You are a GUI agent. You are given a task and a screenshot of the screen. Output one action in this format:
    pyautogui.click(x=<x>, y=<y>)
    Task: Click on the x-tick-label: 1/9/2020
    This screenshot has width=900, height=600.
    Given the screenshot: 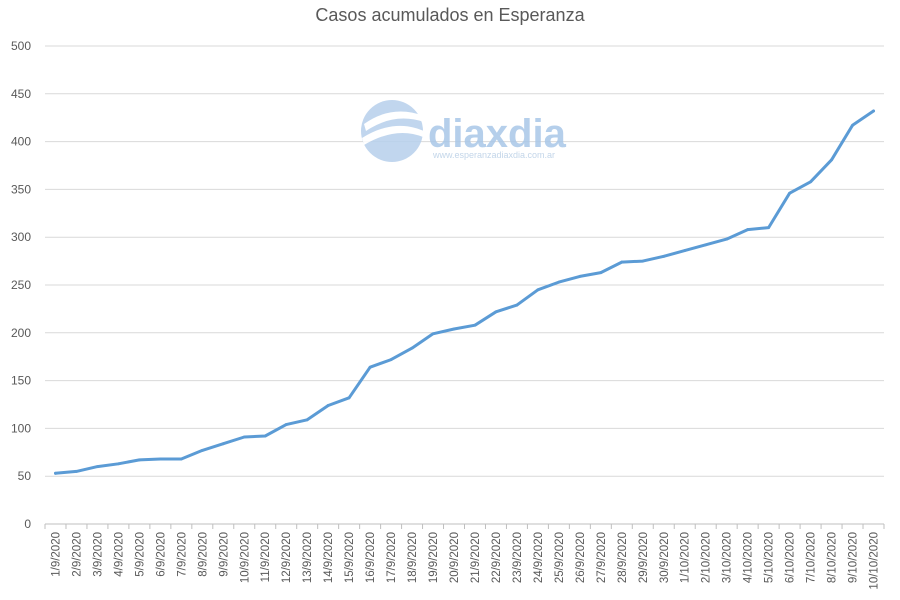 What is the action you would take?
    pyautogui.click(x=56, y=554)
    